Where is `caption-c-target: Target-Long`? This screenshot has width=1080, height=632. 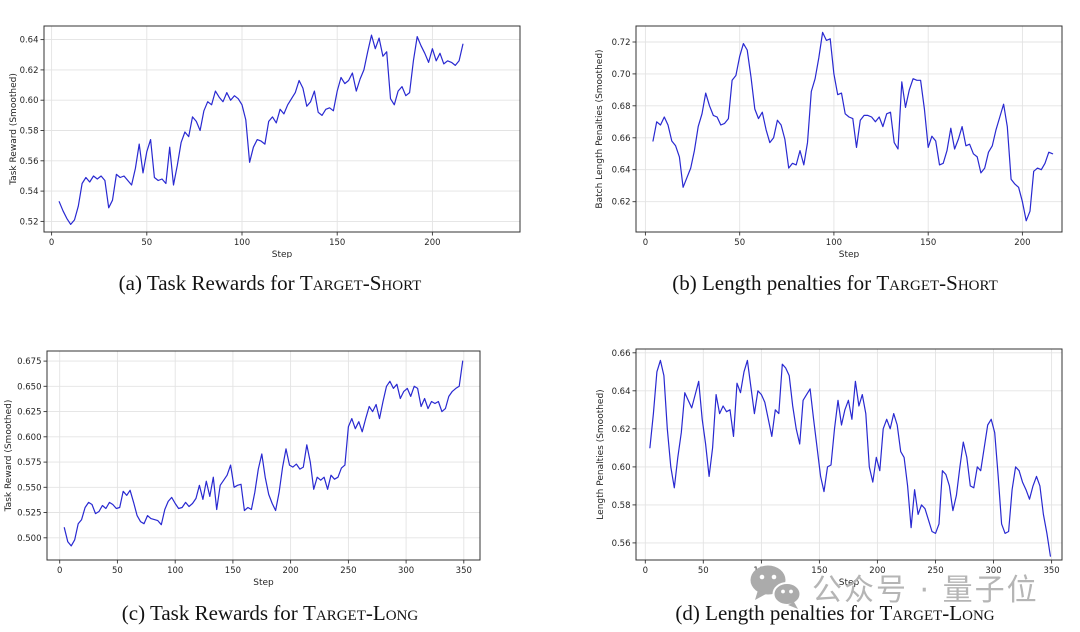 caption-c-target: Target-Long is located at coordinates (361, 613).